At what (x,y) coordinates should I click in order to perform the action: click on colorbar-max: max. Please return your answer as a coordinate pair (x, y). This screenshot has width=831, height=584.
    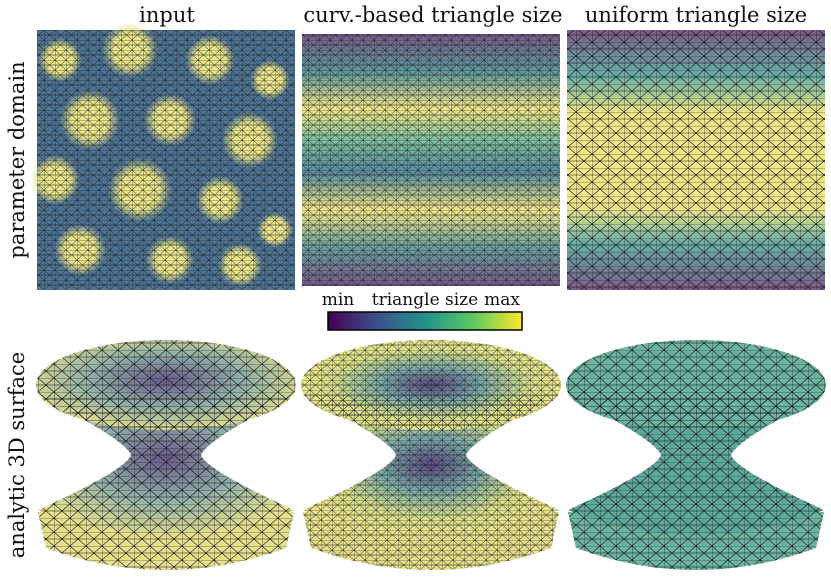
    Looking at the image, I should click on (502, 300).